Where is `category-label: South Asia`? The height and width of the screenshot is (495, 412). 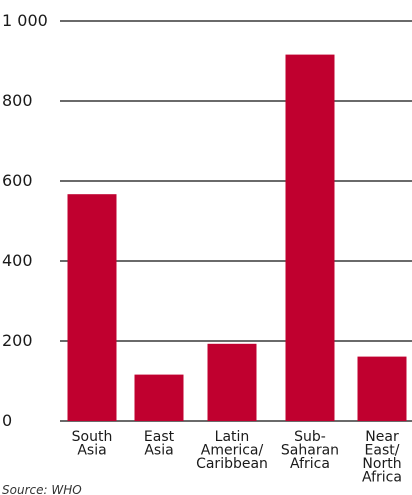 category-label: South Asia is located at coordinates (92, 444).